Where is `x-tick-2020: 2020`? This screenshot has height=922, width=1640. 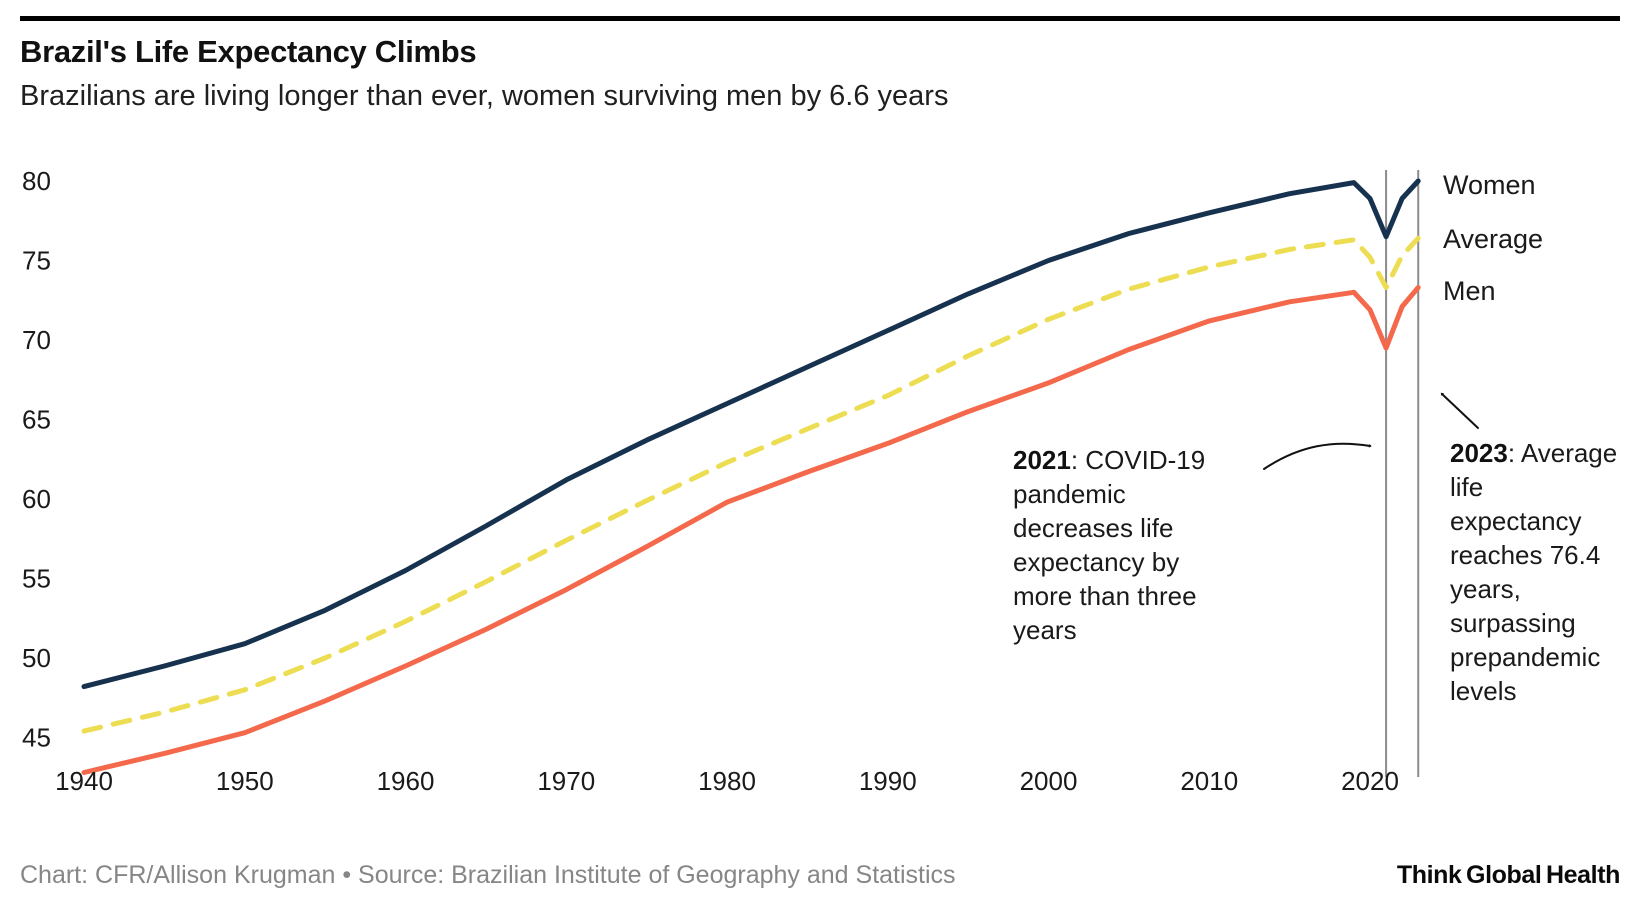
x-tick-2020: 2020 is located at coordinates (1370, 781).